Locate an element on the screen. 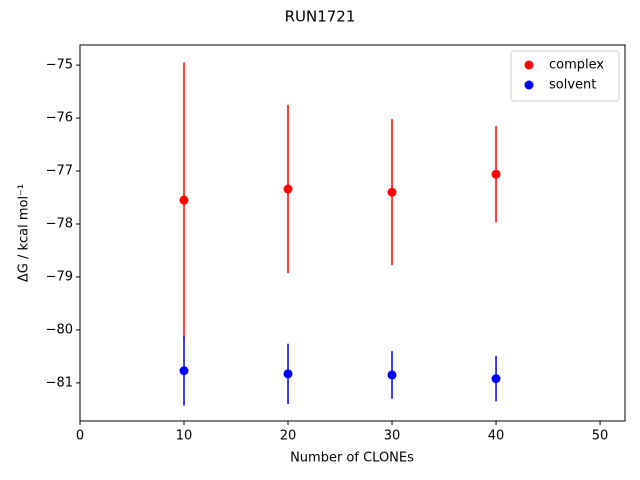  legend-label: complex is located at coordinates (576, 65).